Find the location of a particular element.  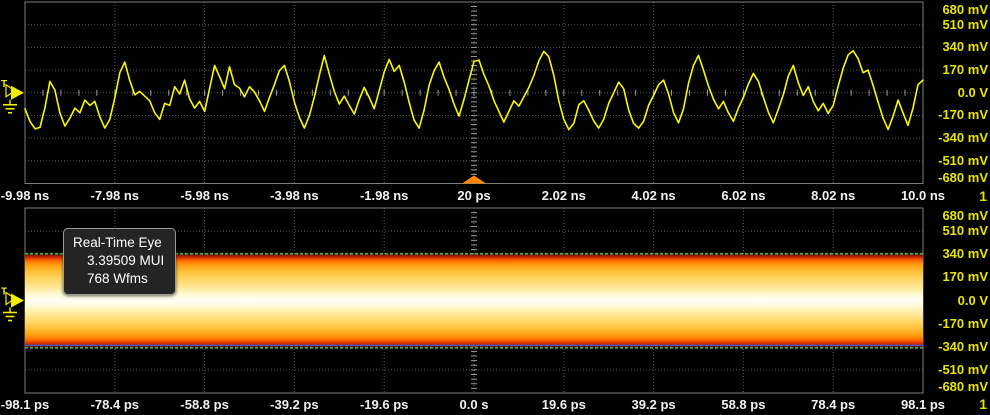

x-tick-label: 4.02 ns is located at coordinates (653, 195).